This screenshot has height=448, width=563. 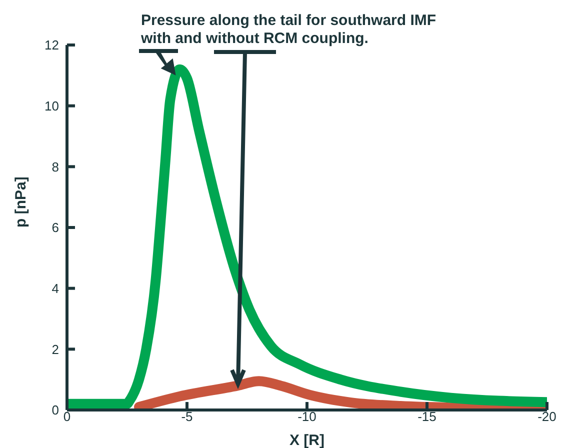 I want to click on annotation: Pressure along the tail for southward IMF with and without RCM coupling., so click(x=288, y=30).